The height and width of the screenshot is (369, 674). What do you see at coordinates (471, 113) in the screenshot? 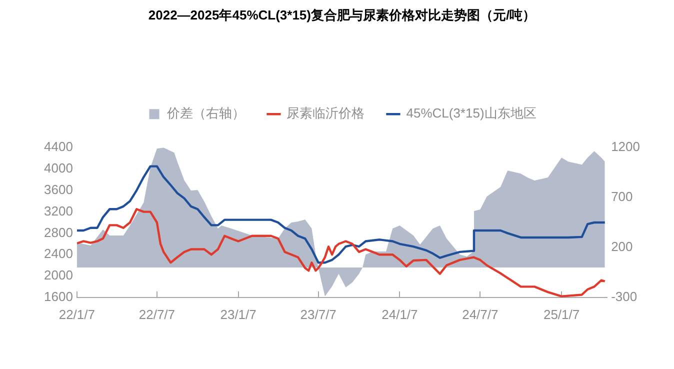
I see `legend-label: 45%CL(3*15)山东地区` at bounding box center [471, 113].